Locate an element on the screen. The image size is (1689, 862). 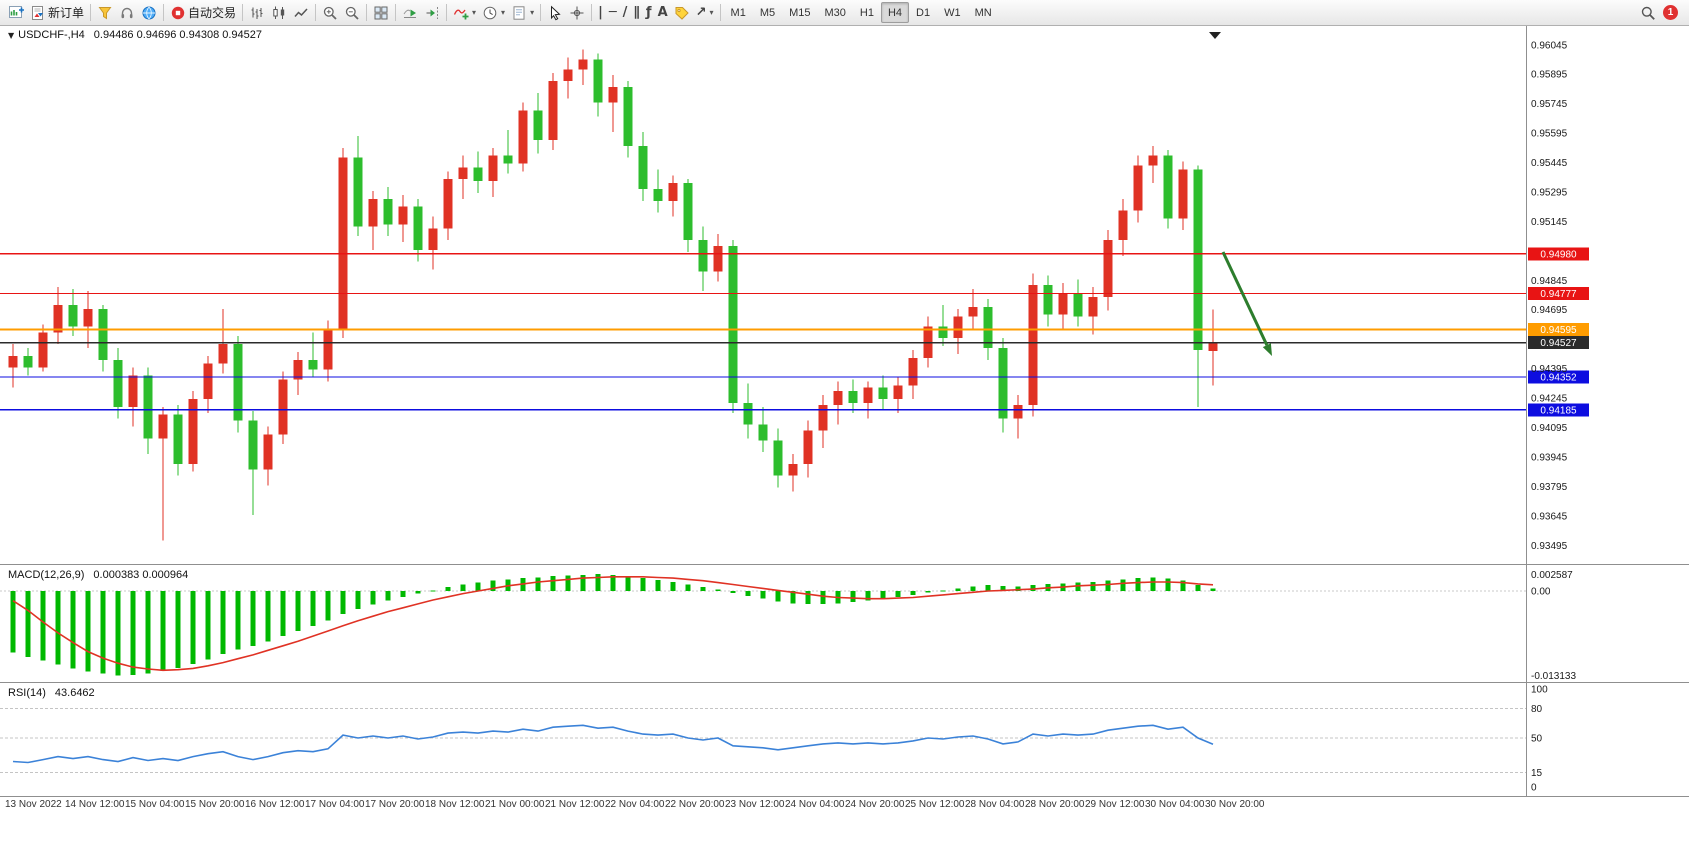
text-label-button is located at coordinates (682, 12).